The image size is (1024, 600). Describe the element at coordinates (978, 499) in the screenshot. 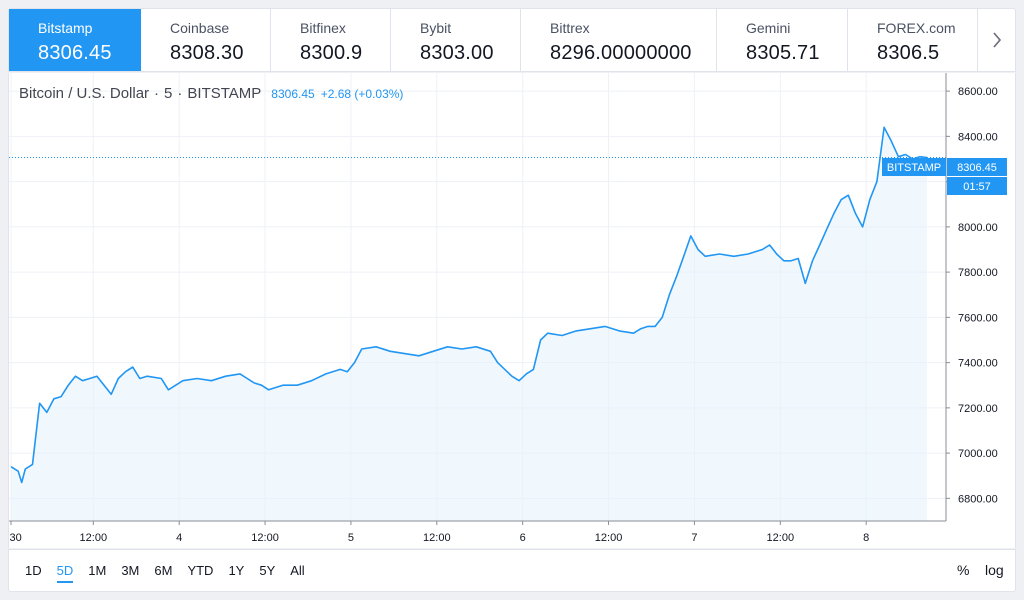

I see `y-tick-label: 6800.00` at that location.